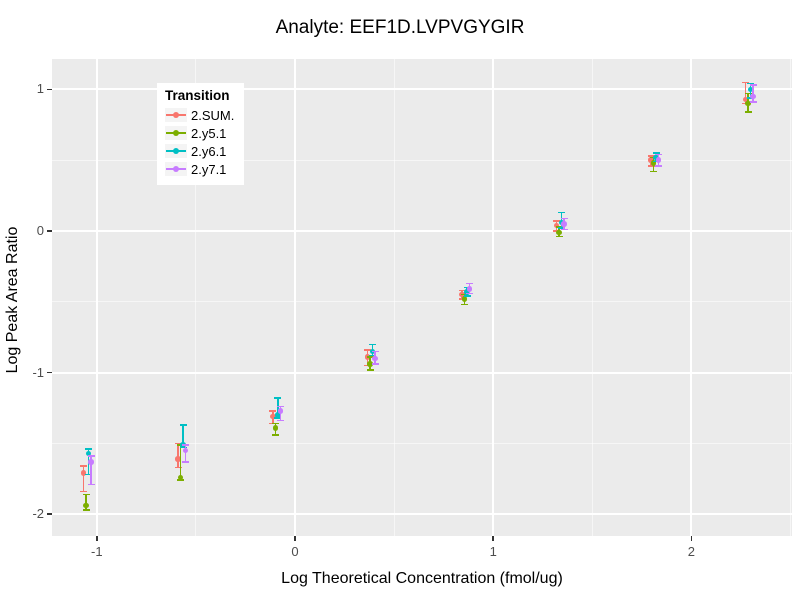 This screenshot has width=800, height=600. I want to click on y-tick-label: -1, so click(38, 372).